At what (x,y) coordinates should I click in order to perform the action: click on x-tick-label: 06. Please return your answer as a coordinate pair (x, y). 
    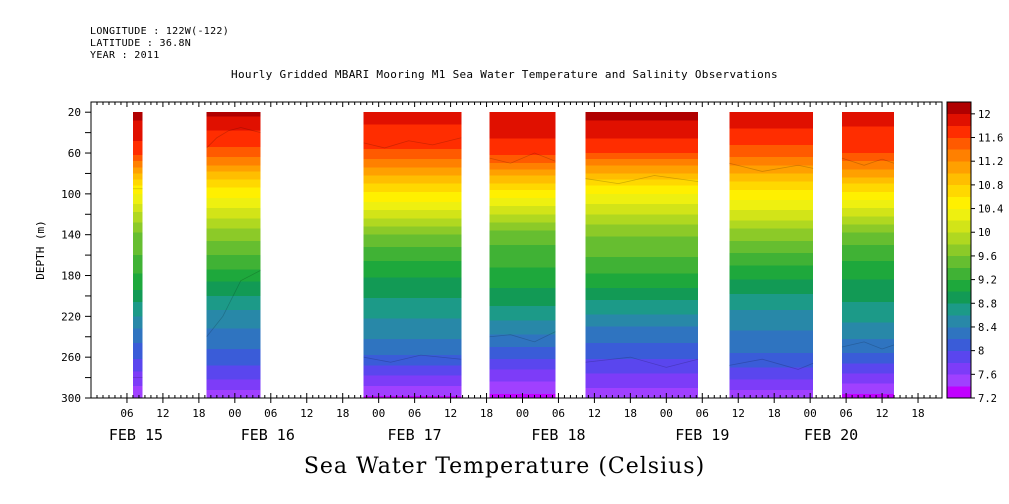
    Looking at the image, I should click on (414, 413).